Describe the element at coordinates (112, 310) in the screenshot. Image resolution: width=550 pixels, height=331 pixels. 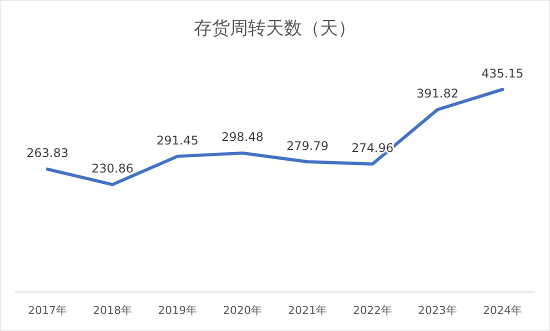
I see `x-tick-label: 2018年` at that location.